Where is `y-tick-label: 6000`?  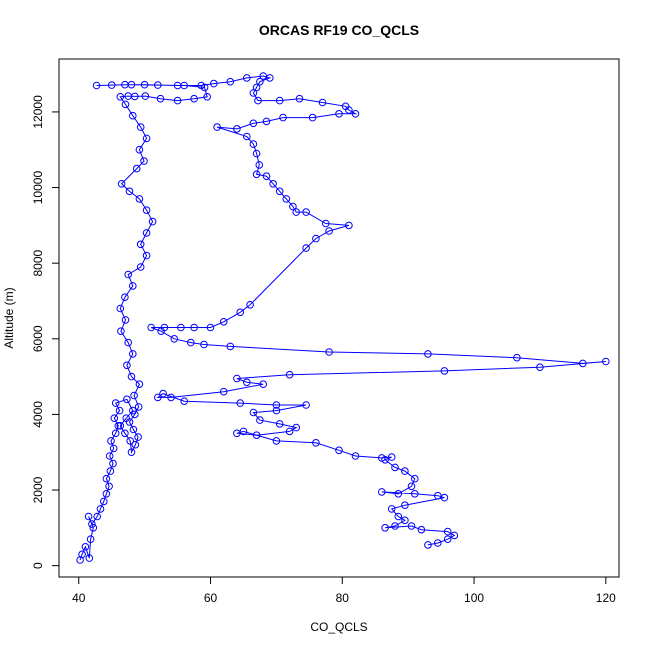
y-tick-label: 6000 is located at coordinates (38, 338).